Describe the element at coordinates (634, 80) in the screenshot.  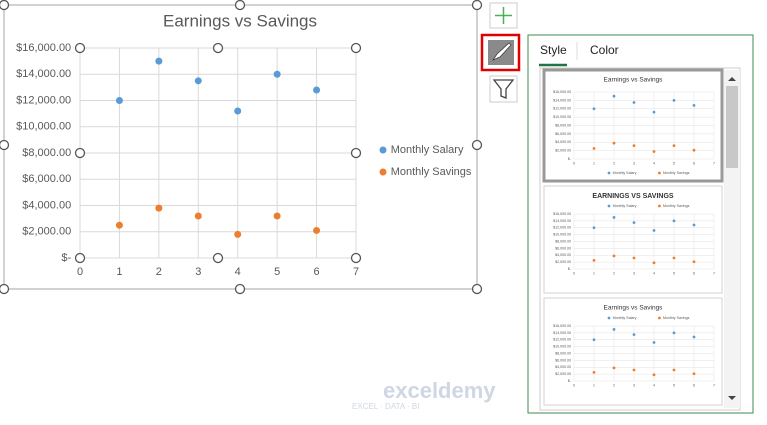
I see `thumbnail-title: Earnings vs Savings` at that location.